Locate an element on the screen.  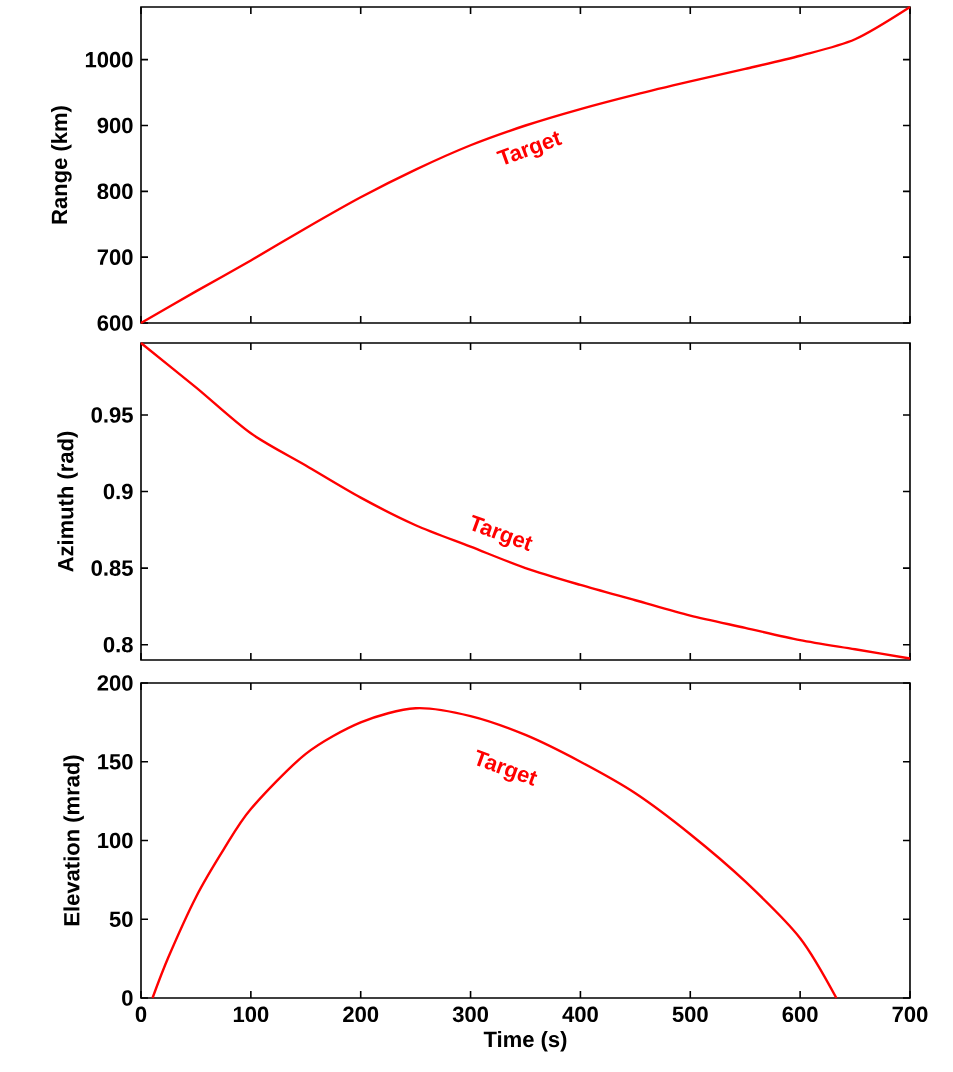
x-tick-label: 700 is located at coordinates (910, 1014).